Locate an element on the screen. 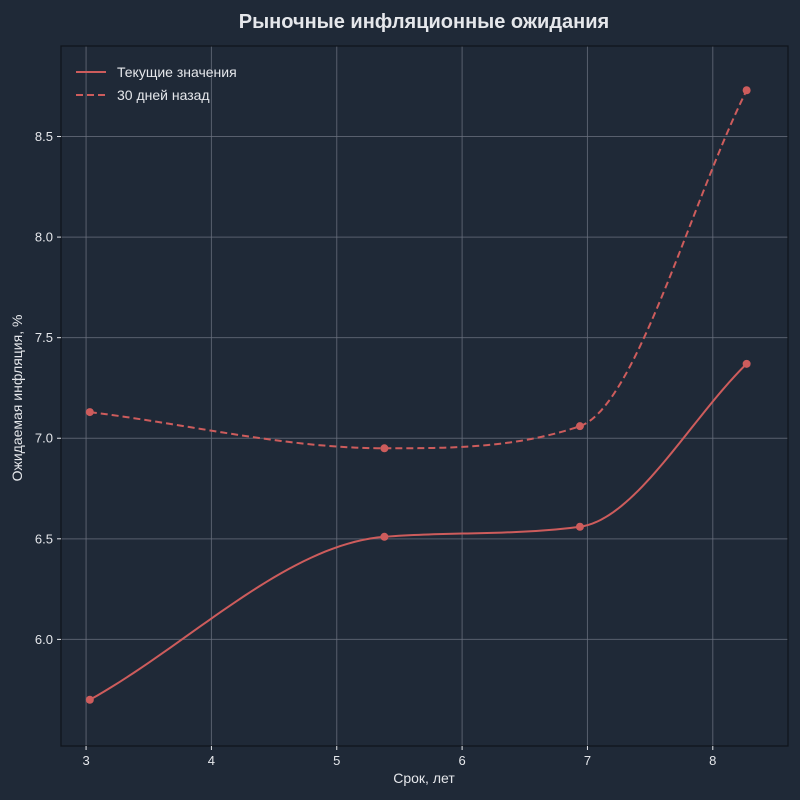 The width and height of the screenshot is (800, 800). y-tick-label: 8.0 is located at coordinates (44, 237).